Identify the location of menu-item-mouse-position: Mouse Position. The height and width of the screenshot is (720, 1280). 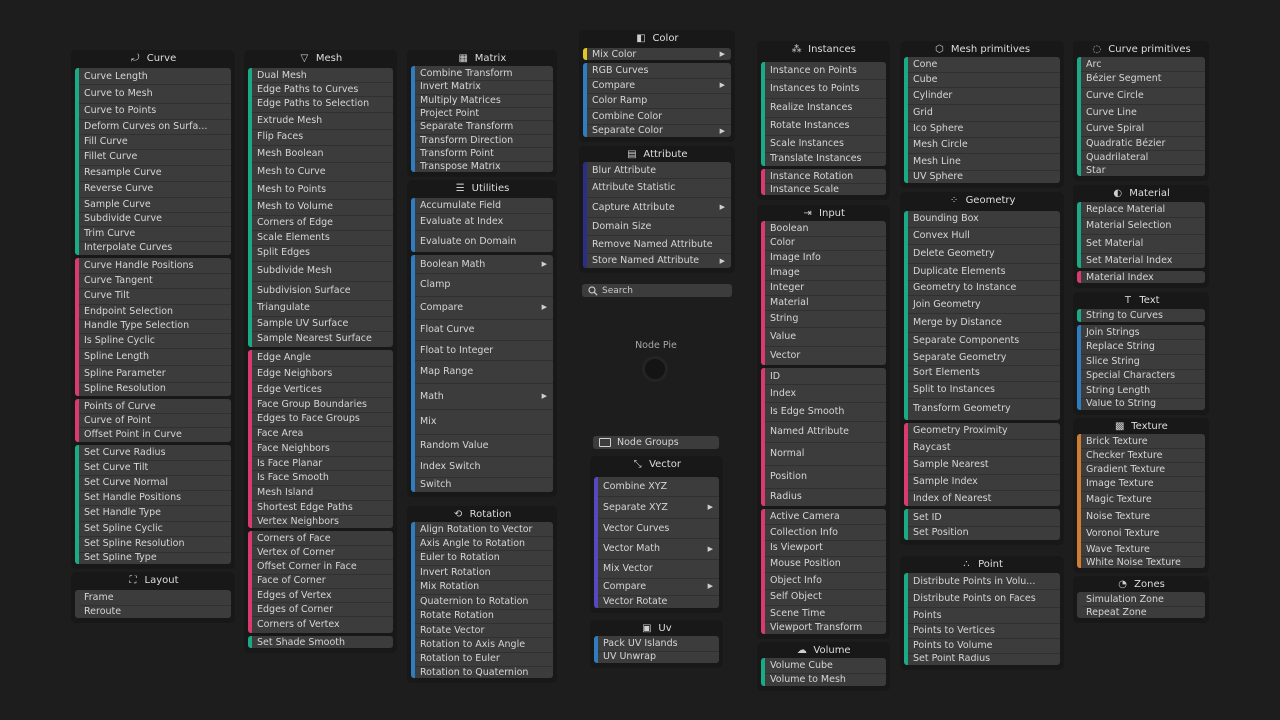
(823, 563).